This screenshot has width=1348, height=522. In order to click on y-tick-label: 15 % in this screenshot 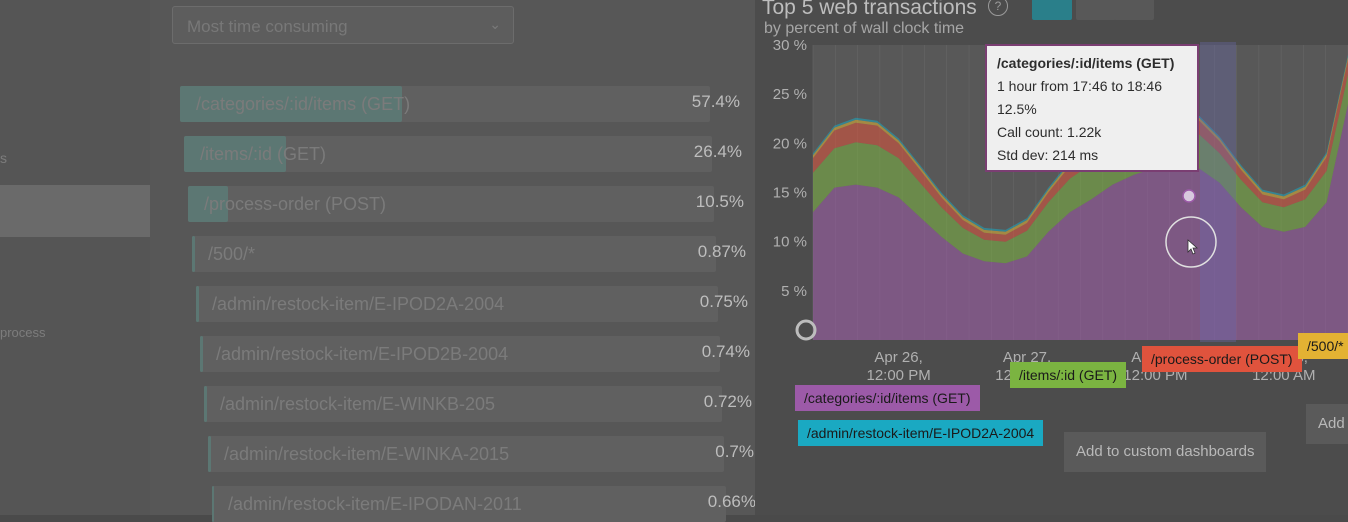, I will do `click(790, 193)`.